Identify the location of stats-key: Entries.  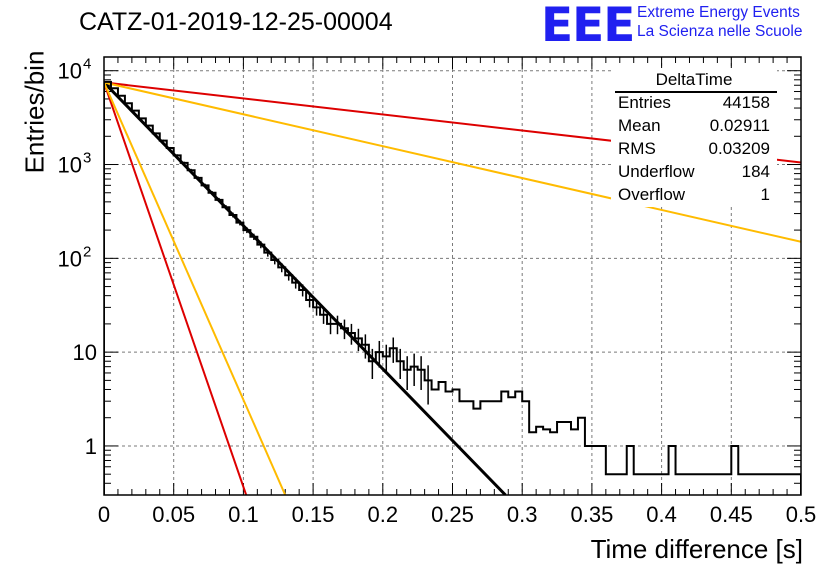
(644, 102).